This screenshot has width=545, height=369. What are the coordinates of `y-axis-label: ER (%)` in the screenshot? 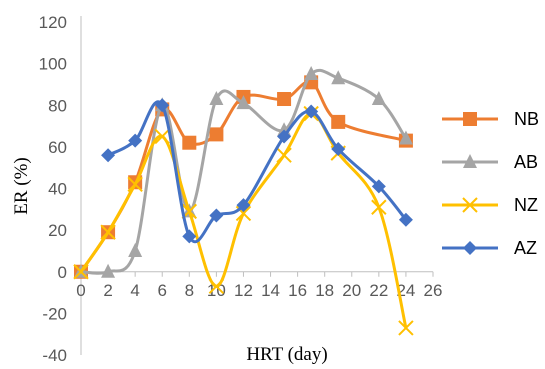 It's located at (21, 186).